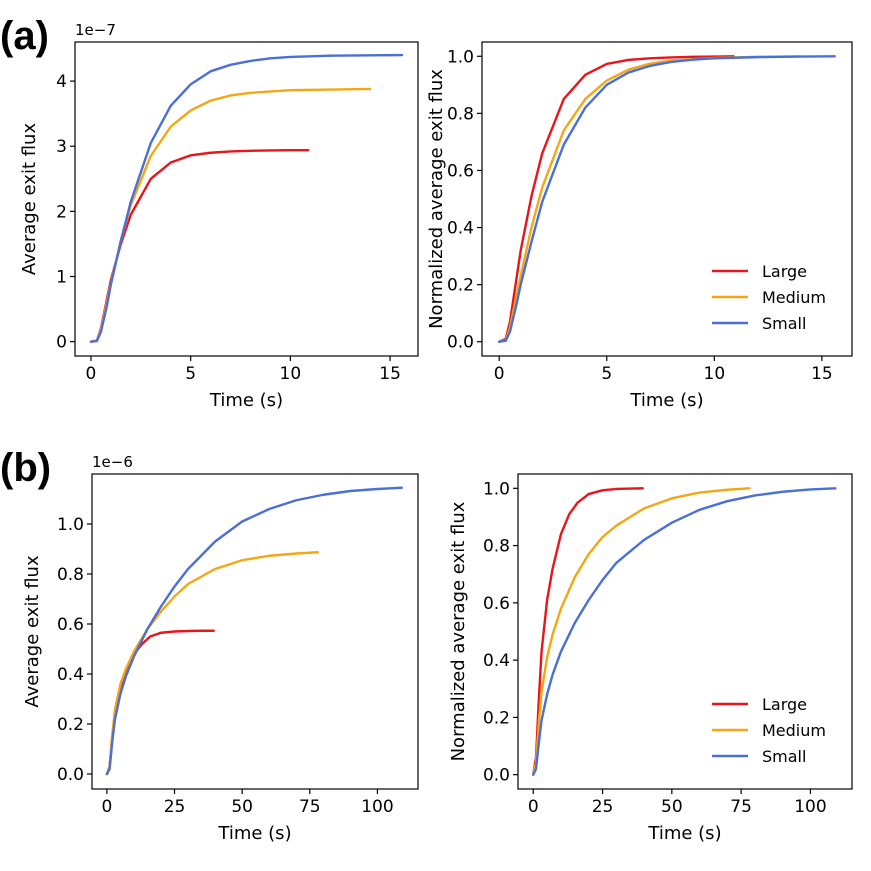 Image resolution: width=871 pixels, height=871 pixels. I want to click on y-tick-label: 2, so click(61, 212).